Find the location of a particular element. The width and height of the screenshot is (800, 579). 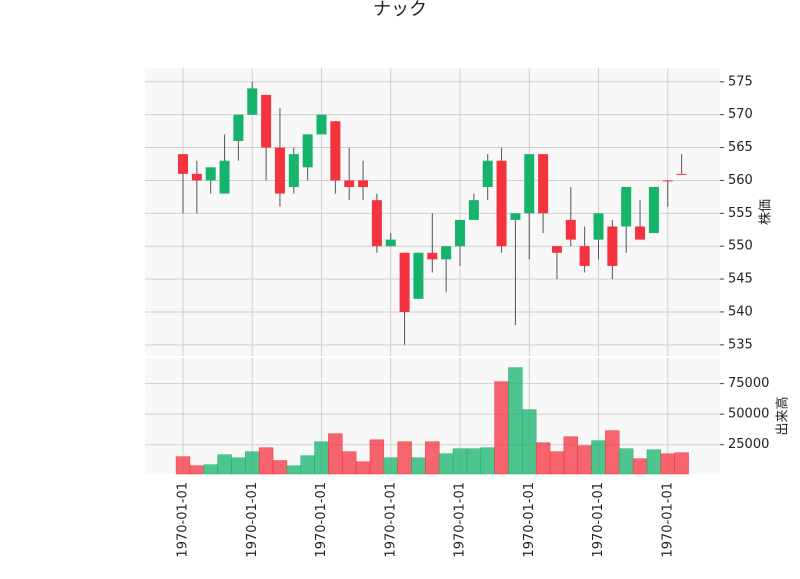

y-tick-label: 575 is located at coordinates (740, 81).